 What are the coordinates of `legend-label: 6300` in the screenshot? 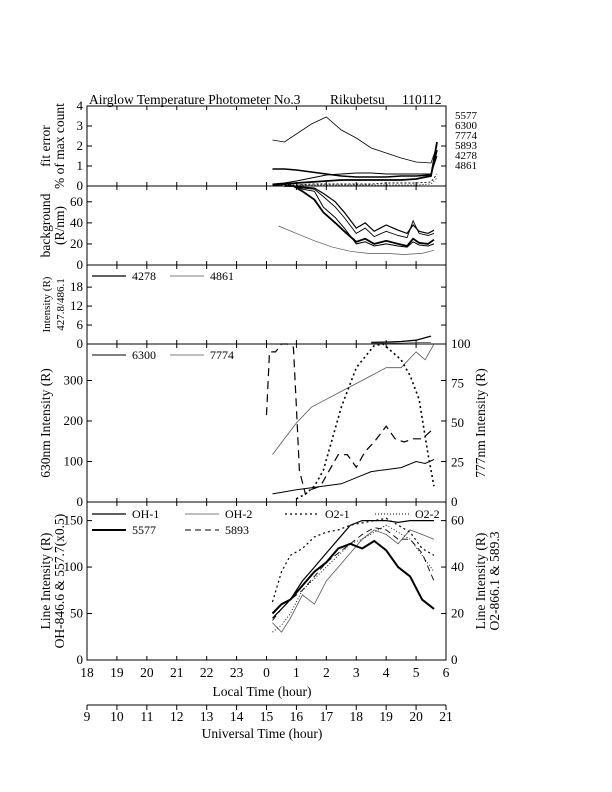 It's located at (144, 355).